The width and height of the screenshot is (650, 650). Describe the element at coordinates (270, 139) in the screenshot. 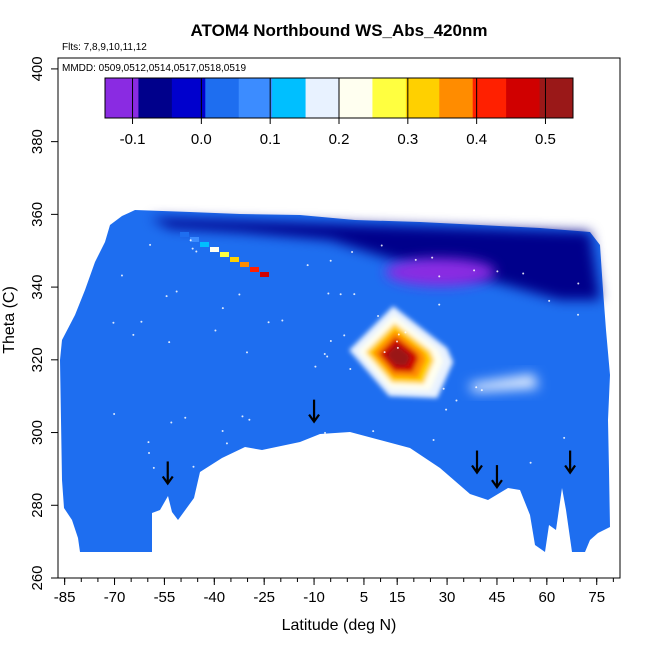

I see `colorbar-tick-label: 0.1` at that location.